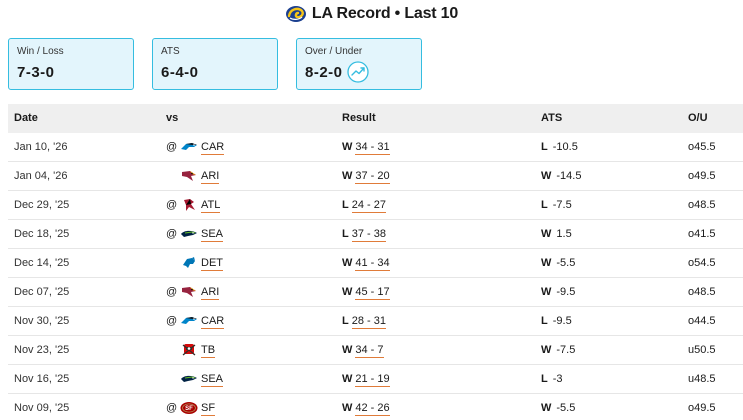  I want to click on table-row: Dec 14, '25 DET W 41 - 34 W -5.5 o54.5, so click(375, 263).